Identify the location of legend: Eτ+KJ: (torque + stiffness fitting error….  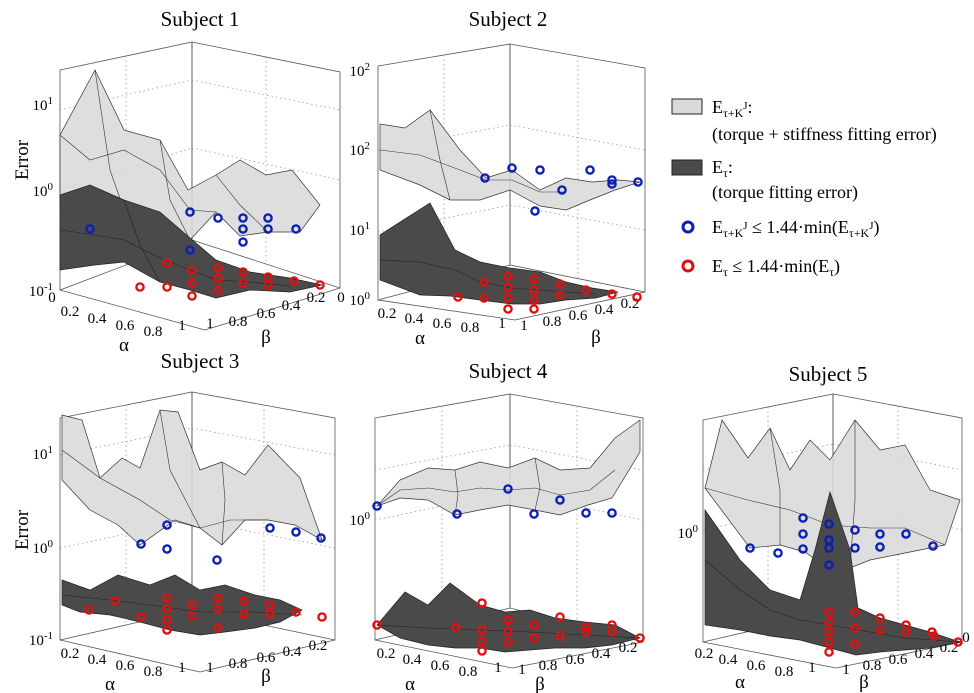
(804, 188).